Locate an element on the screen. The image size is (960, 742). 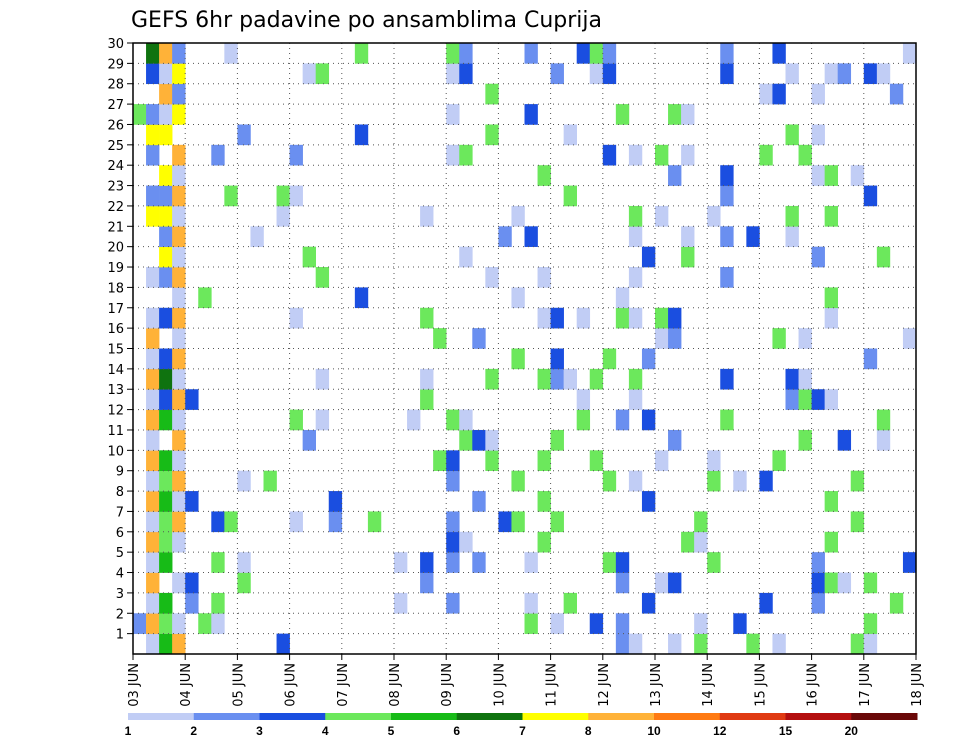
x-tick-label: 11 JUN is located at coordinates (552, 685).